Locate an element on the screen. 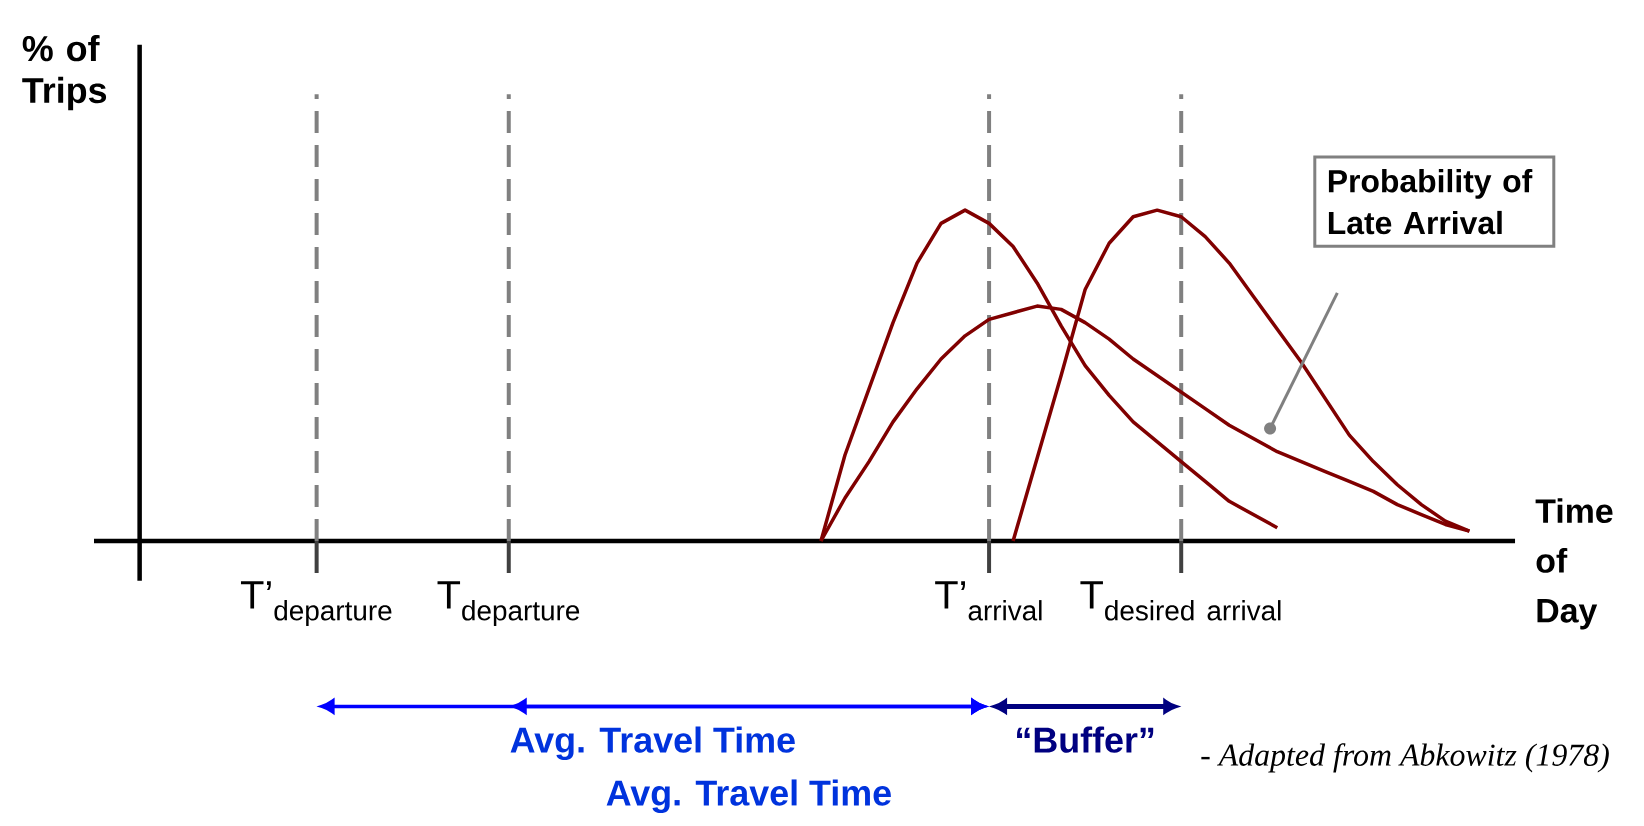 The height and width of the screenshot is (826, 1644). x-axis-title: Time of Day is located at coordinates (1574, 564).